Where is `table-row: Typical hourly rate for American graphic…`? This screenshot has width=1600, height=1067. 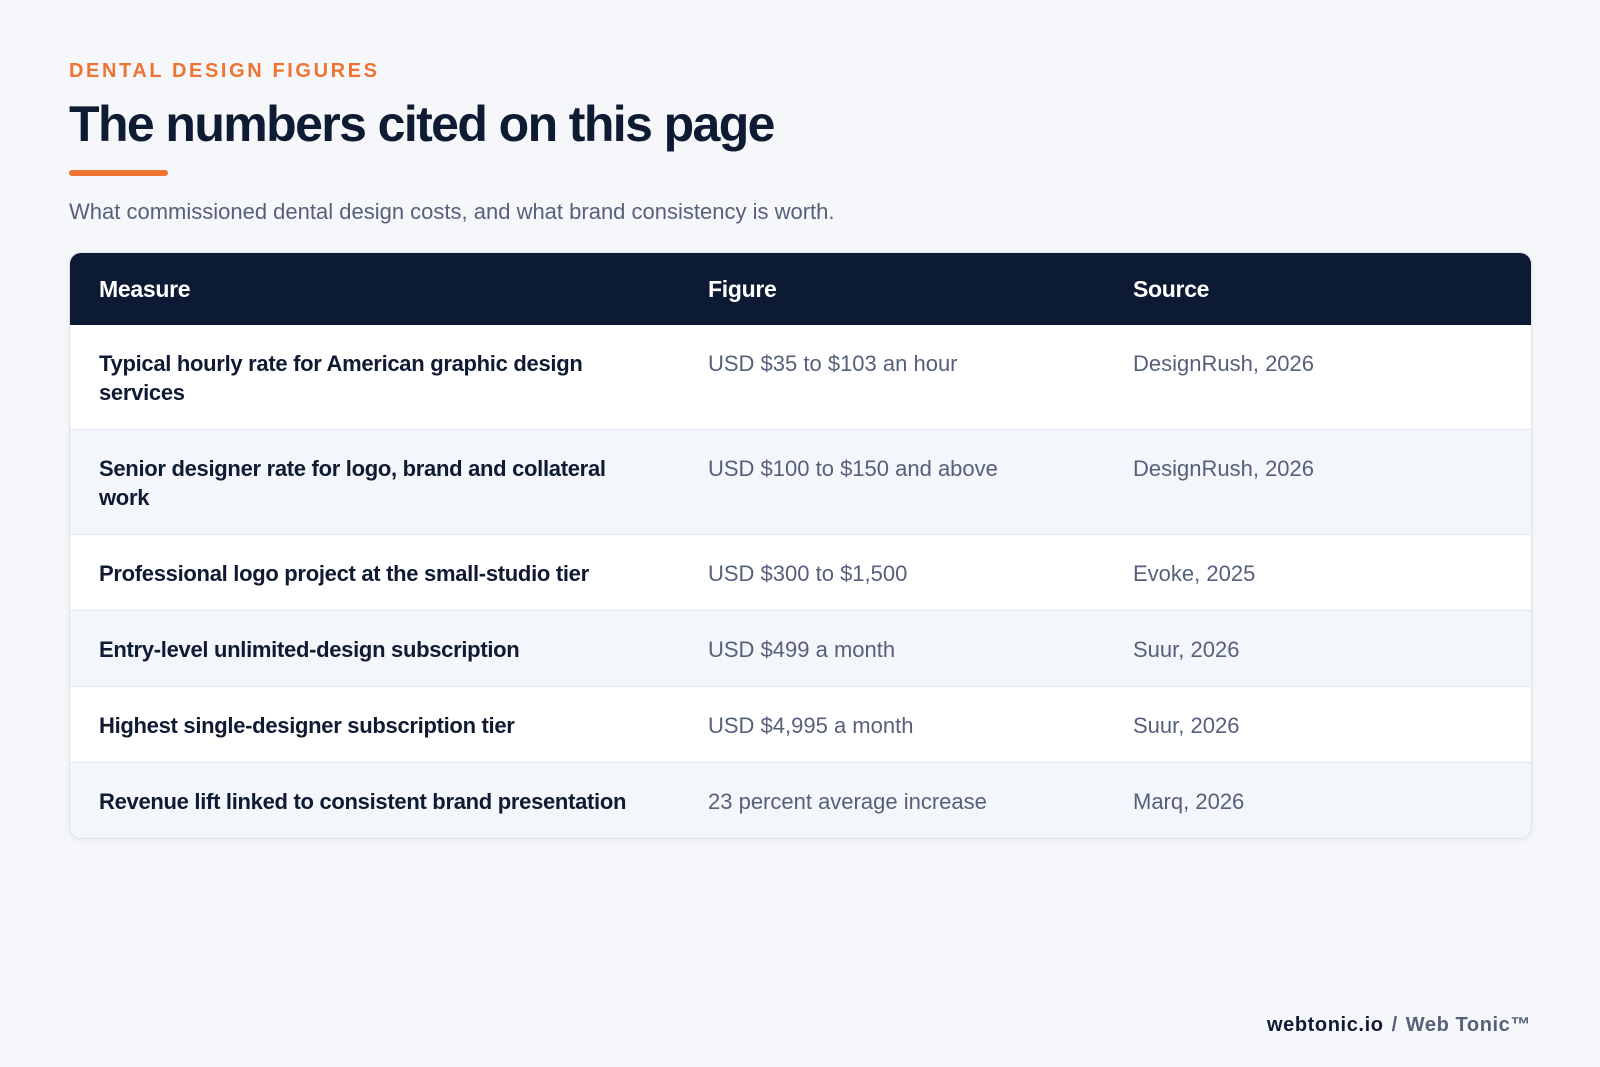 table-row: Typical hourly rate for American graphic… is located at coordinates (800, 377).